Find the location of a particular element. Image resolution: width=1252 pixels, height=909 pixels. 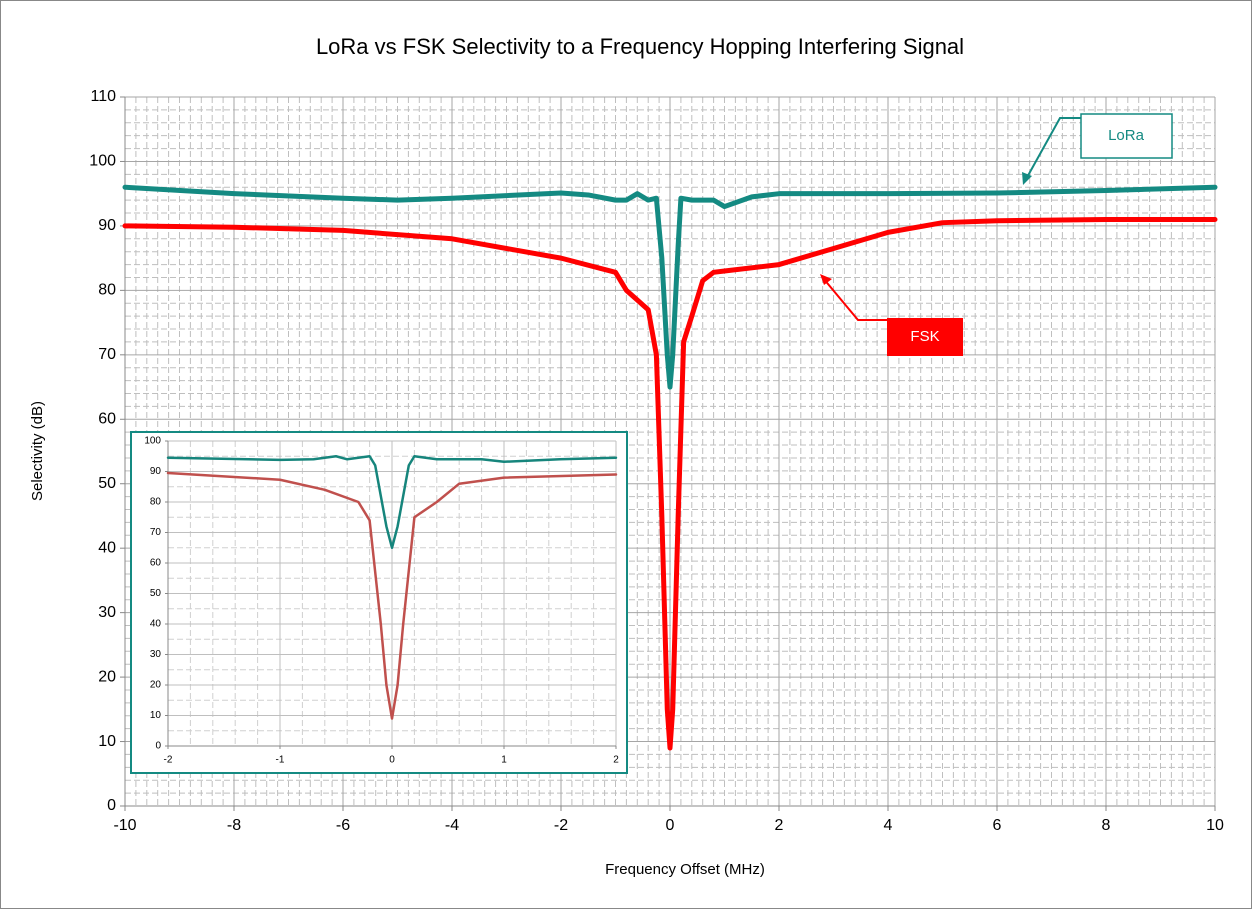

x-tick-label: -4 is located at coordinates (452, 825).